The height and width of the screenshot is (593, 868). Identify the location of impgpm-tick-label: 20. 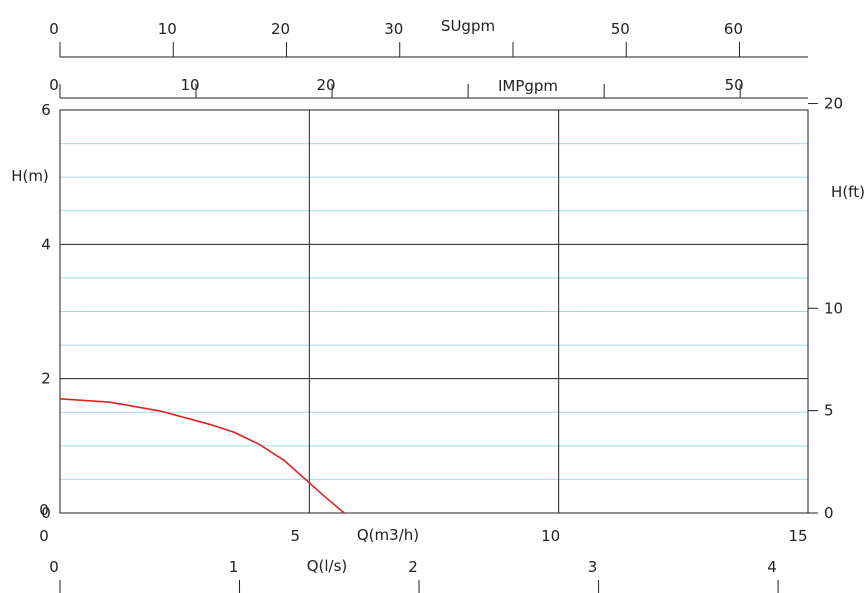
(326, 85).